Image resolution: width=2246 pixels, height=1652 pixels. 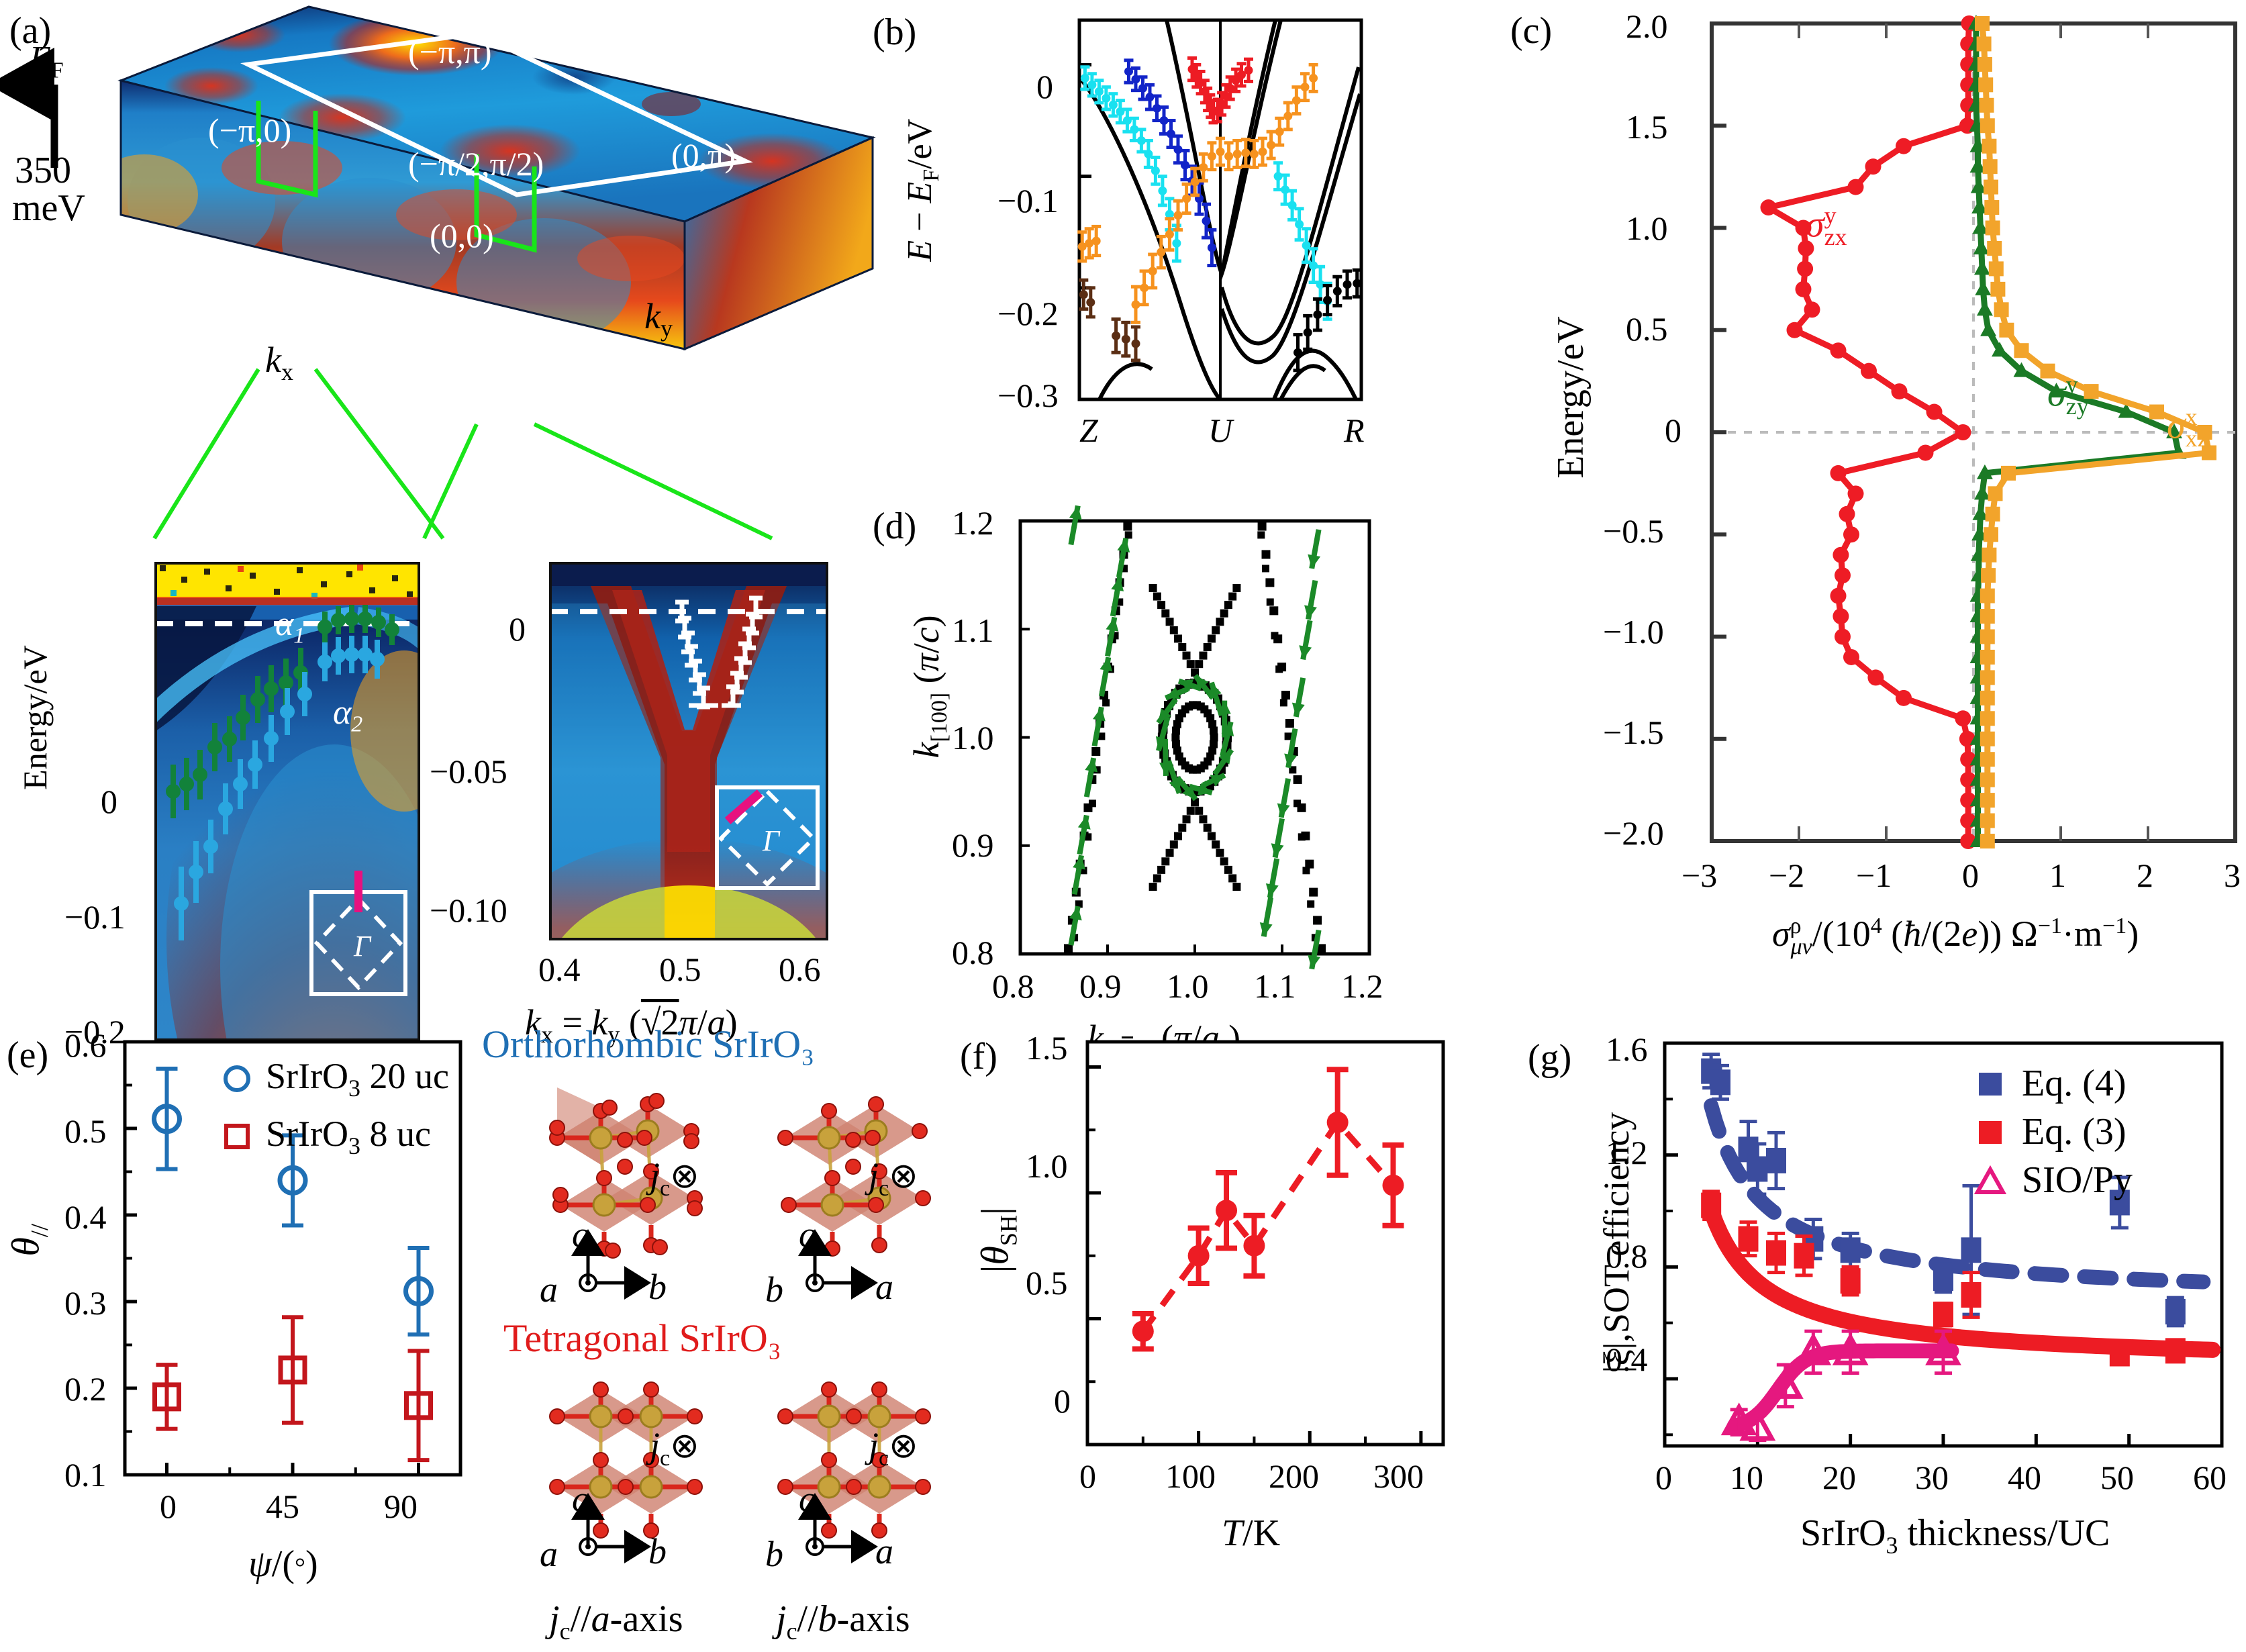 I want to click on band-series-black-band, so click(x=1328, y=320).